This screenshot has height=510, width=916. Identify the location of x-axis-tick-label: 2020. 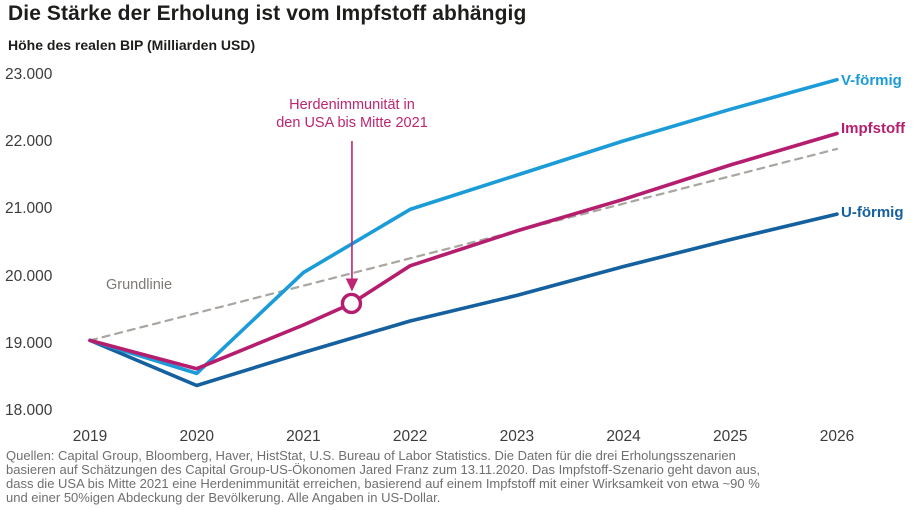
(196, 436).